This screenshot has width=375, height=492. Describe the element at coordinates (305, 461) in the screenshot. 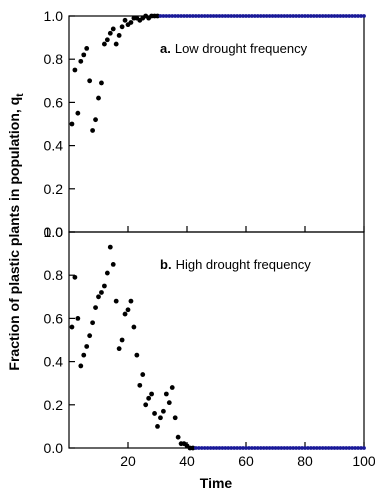

I see `x-tick-label: 80` at that location.